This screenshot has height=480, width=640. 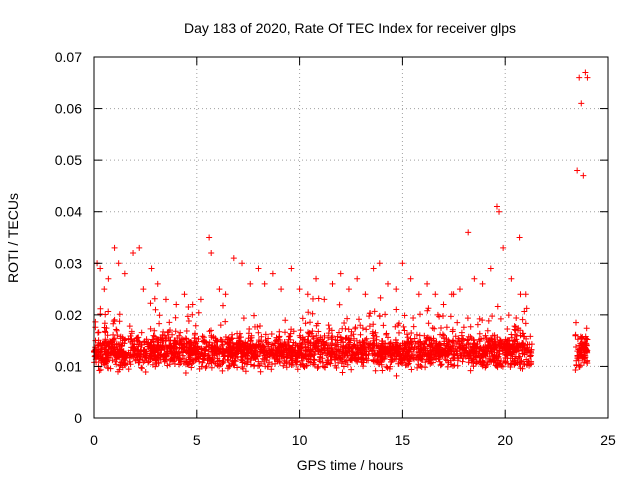 I want to click on x-tick-label: 0, so click(x=94, y=440).